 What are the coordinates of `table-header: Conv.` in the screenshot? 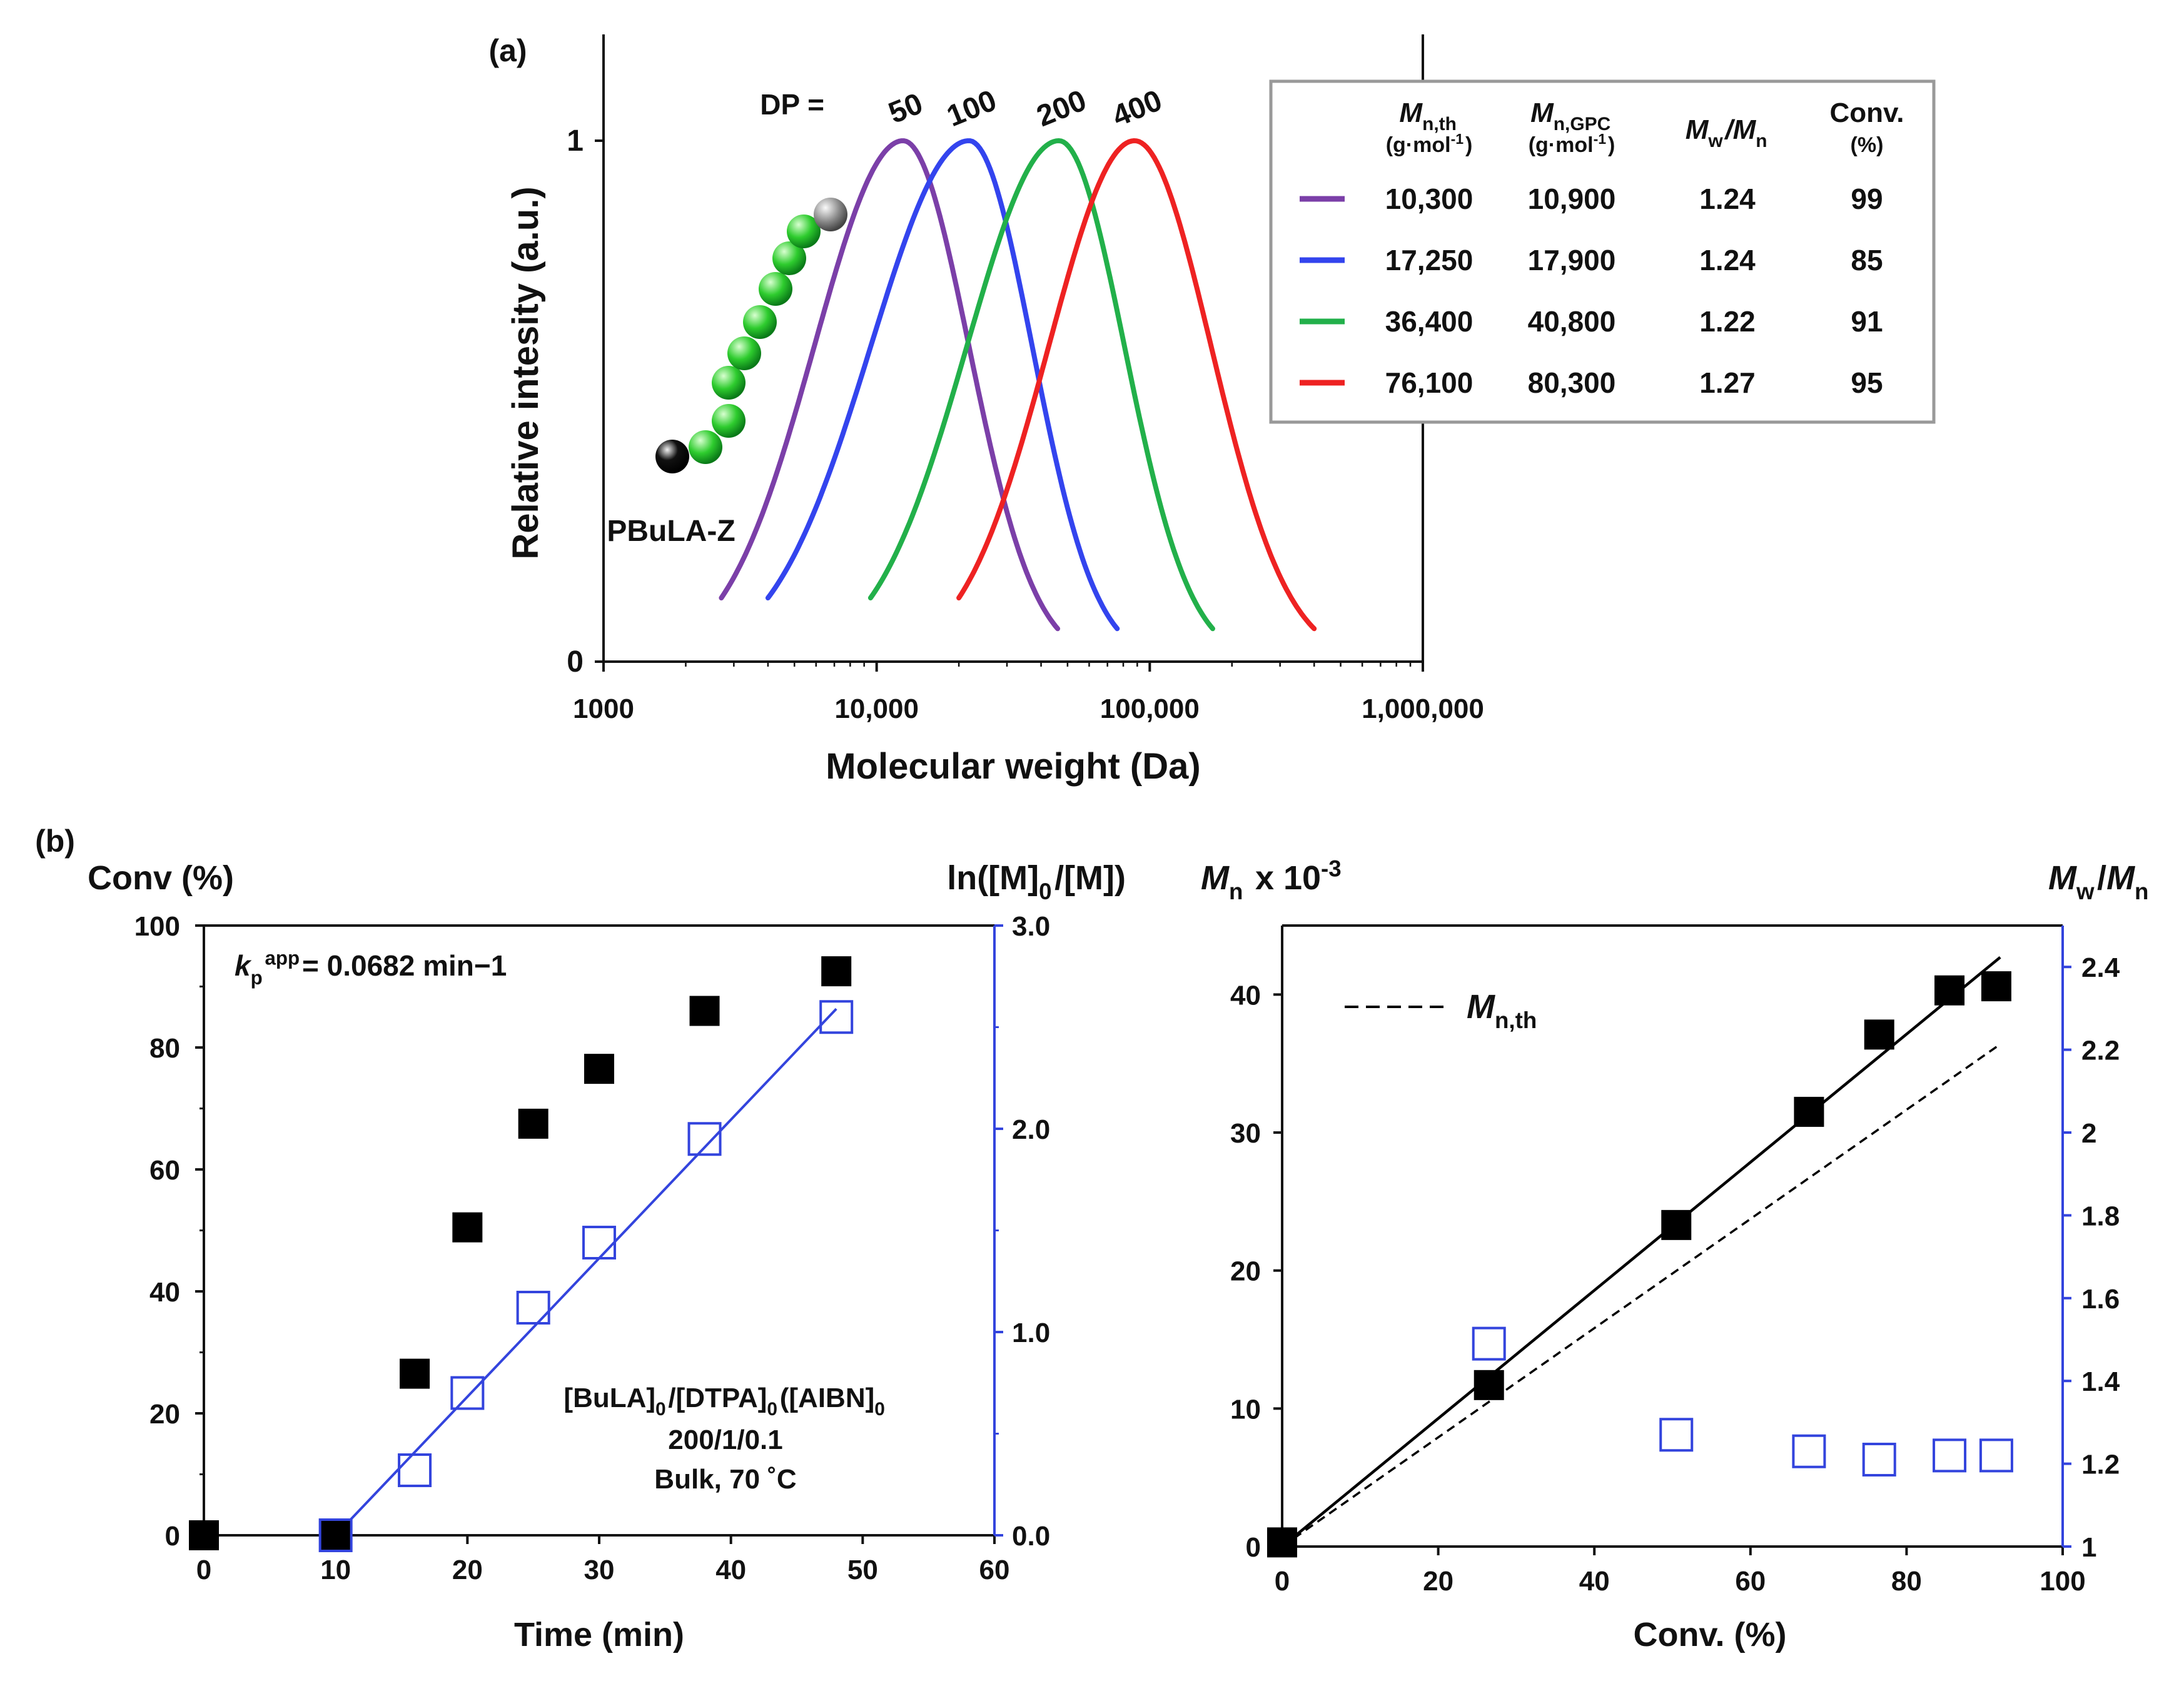 It's located at (1867, 113).